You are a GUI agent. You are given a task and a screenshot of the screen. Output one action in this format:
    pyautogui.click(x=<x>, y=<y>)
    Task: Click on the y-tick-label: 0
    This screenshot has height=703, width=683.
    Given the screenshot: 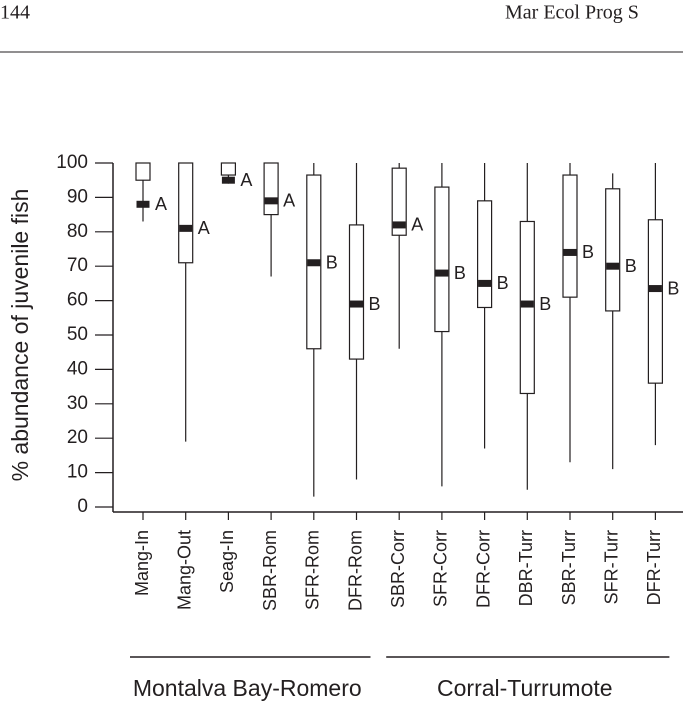 What is the action you would take?
    pyautogui.click(x=82, y=506)
    